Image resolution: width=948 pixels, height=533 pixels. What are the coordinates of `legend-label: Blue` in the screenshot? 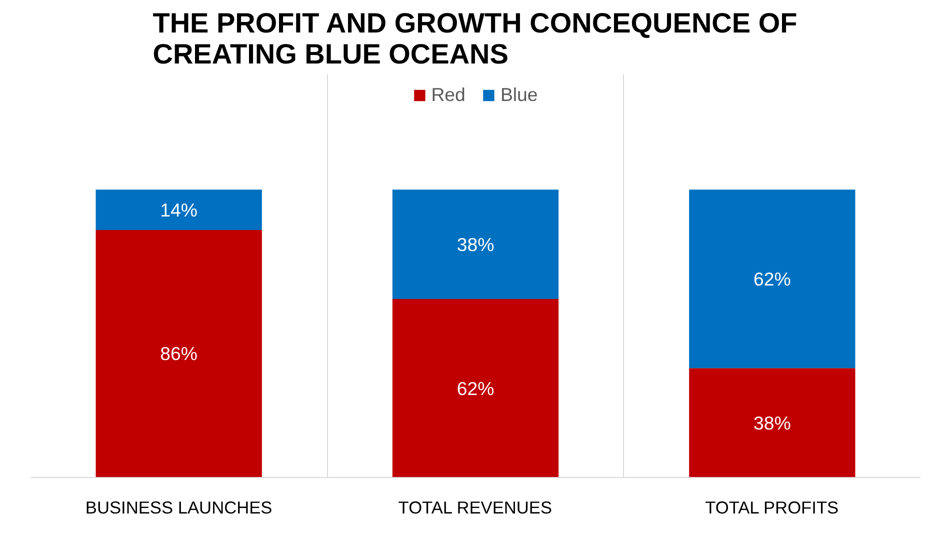 It's located at (519, 95).